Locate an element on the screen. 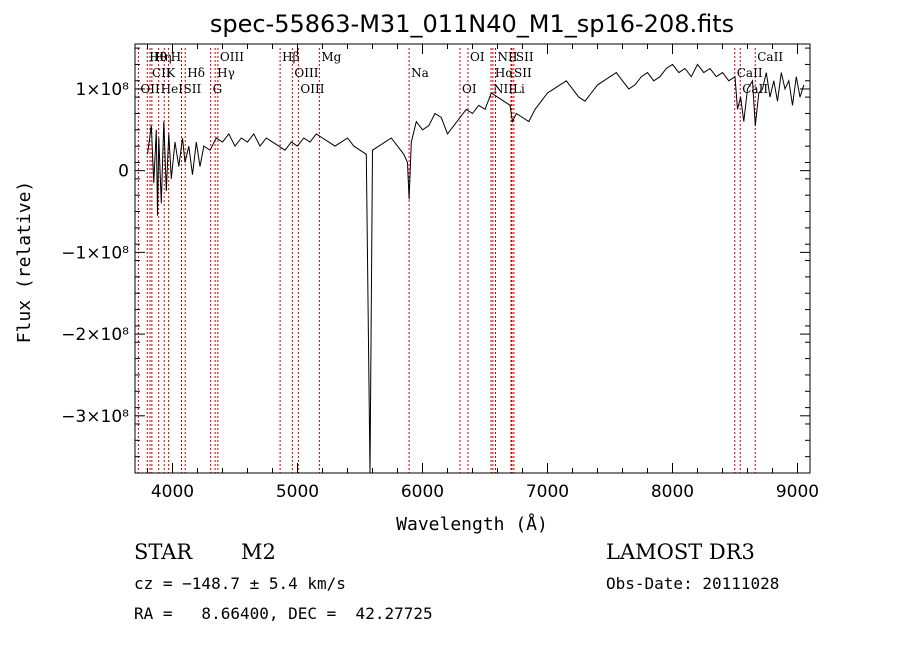 This screenshot has width=900, height=649. line-marker-label: Hα is located at coordinates (504, 73).